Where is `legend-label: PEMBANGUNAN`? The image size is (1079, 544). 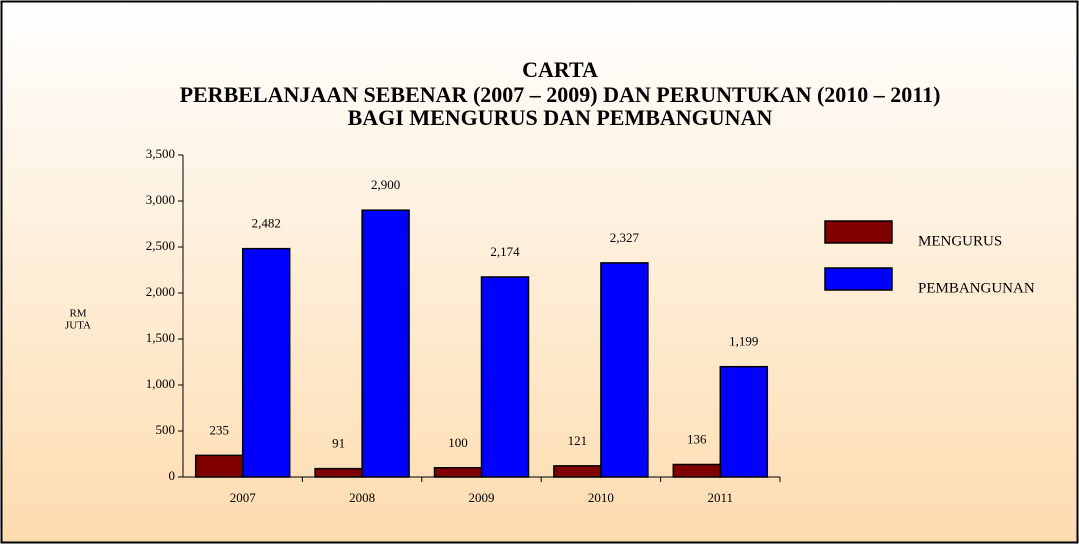 legend-label: PEMBANGUNAN is located at coordinates (976, 288).